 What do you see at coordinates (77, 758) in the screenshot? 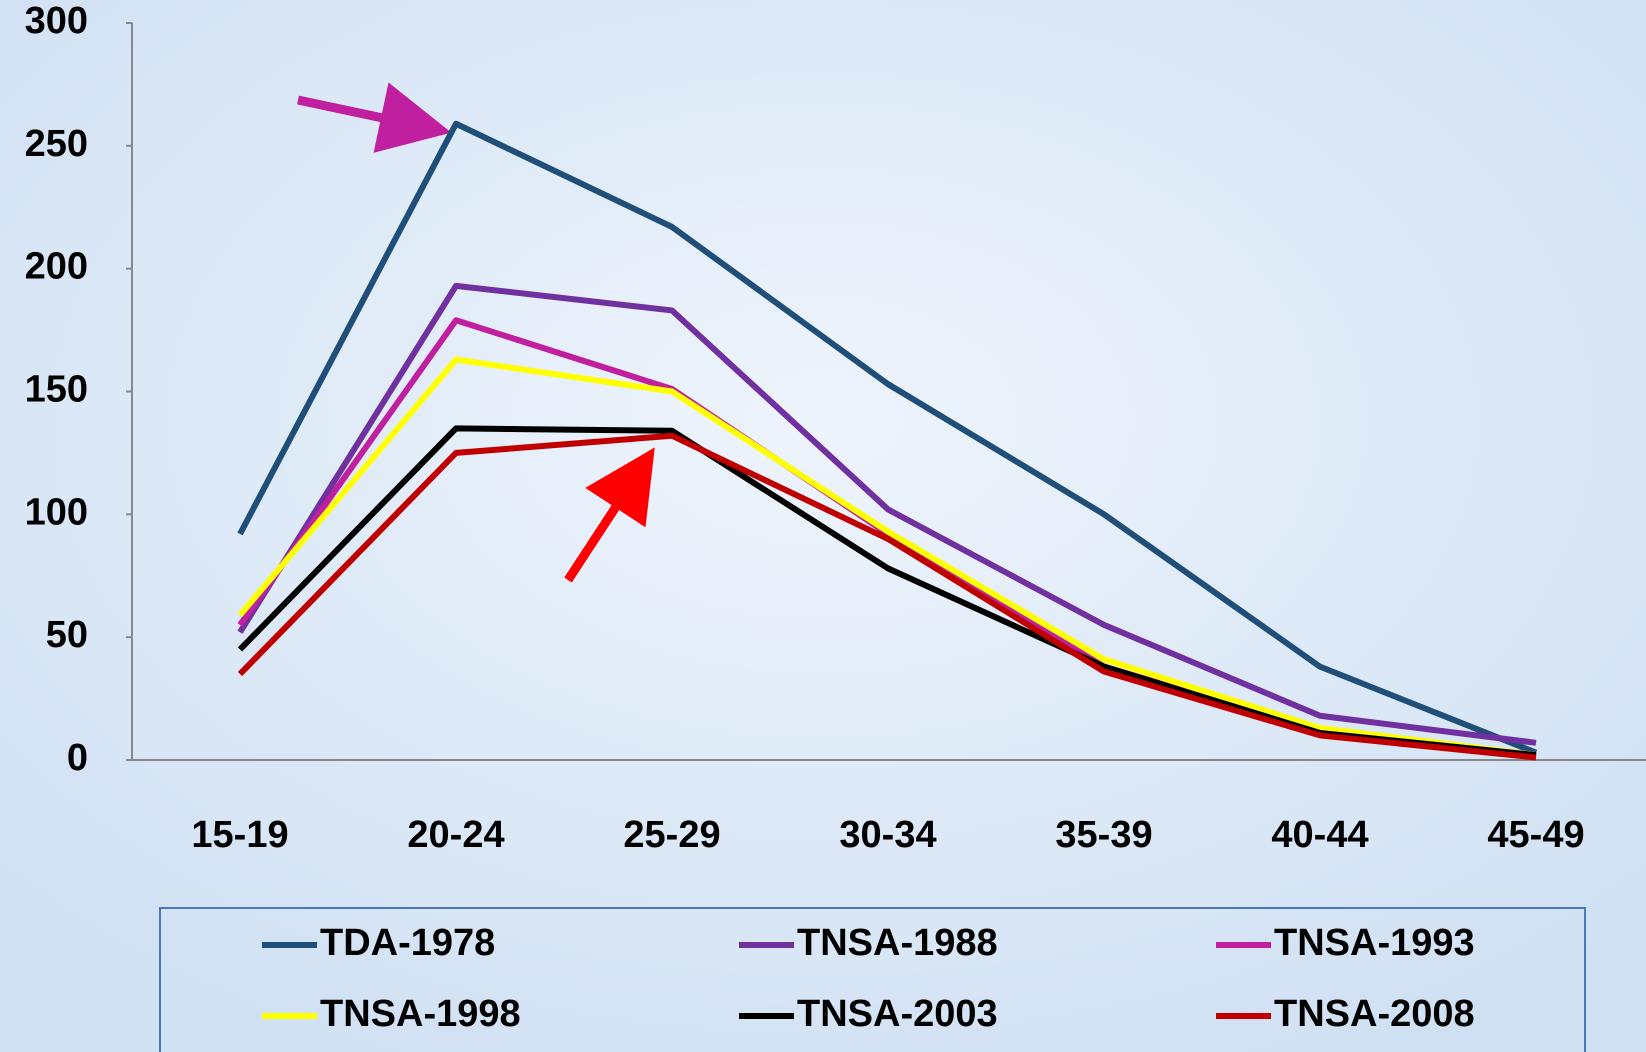
I see `y-tick-label: 0` at bounding box center [77, 758].